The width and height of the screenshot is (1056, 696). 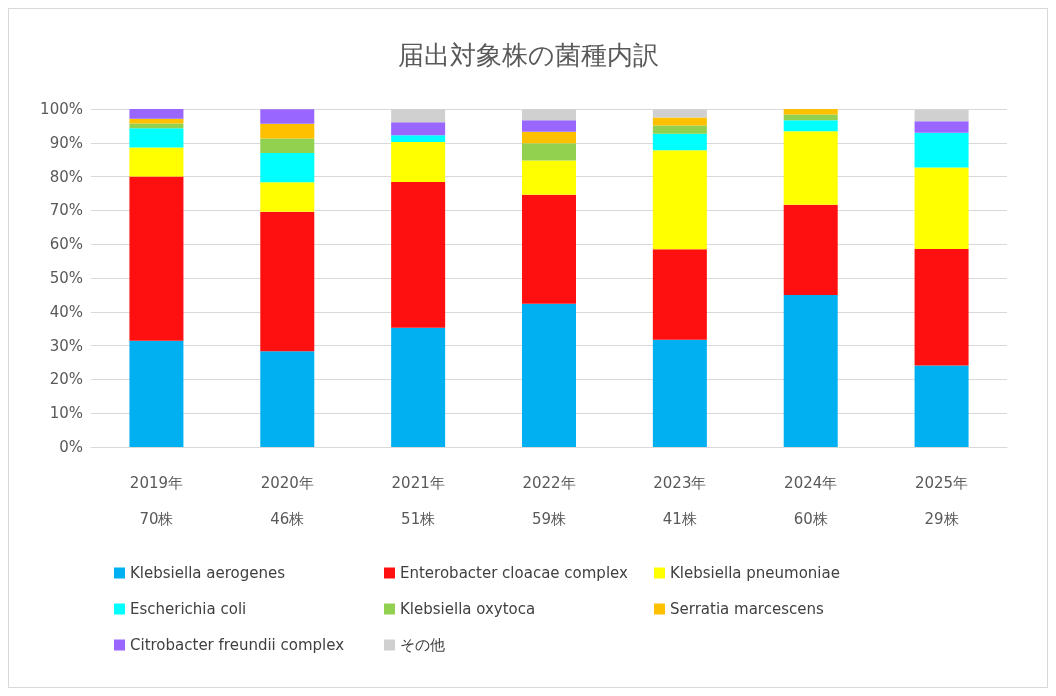 What do you see at coordinates (66, 176) in the screenshot?
I see `y-tick-label: 80%` at bounding box center [66, 176].